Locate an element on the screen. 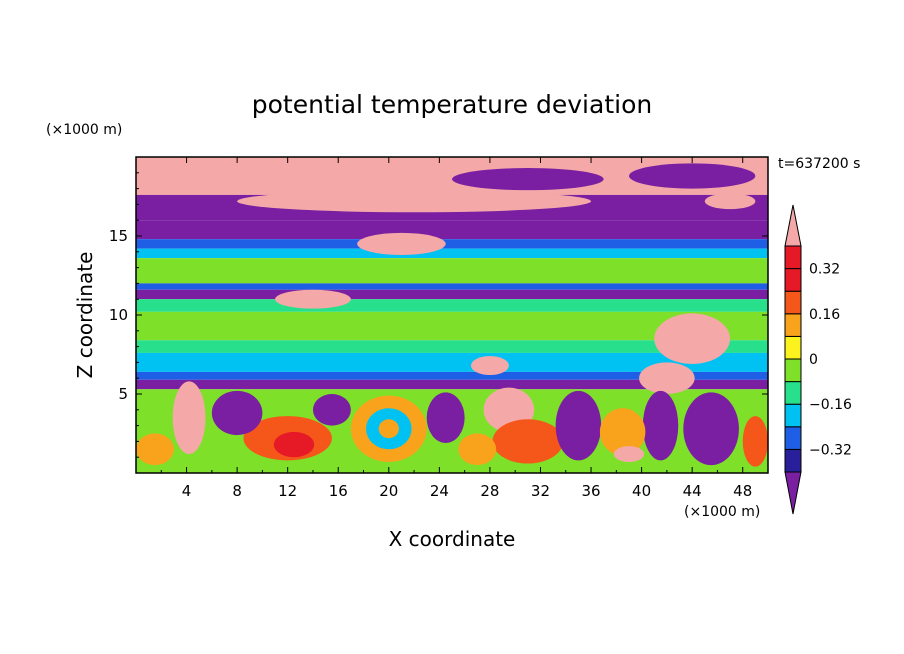  time-label: t=637200 s is located at coordinates (819, 164).